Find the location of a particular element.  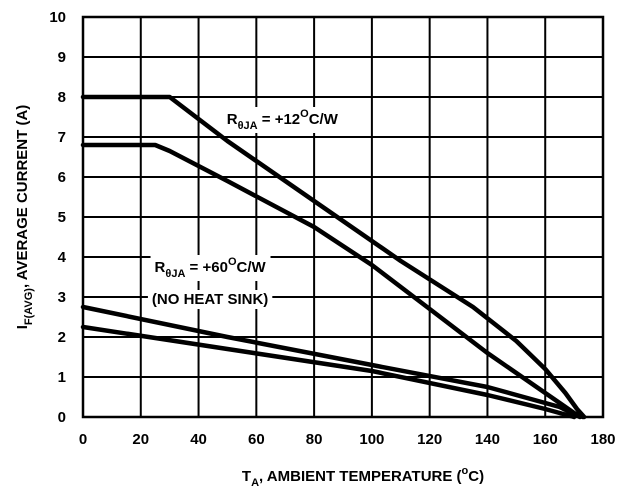

x-tick-label: 40 is located at coordinates (198, 439).